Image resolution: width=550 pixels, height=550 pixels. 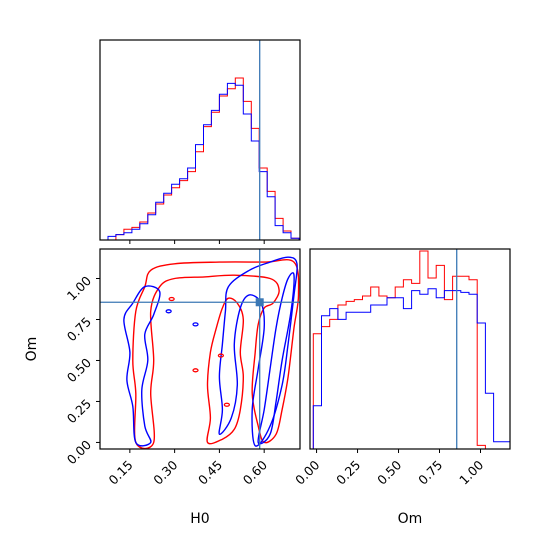 I want to click on panel-hist-H0, so click(x=200, y=141).